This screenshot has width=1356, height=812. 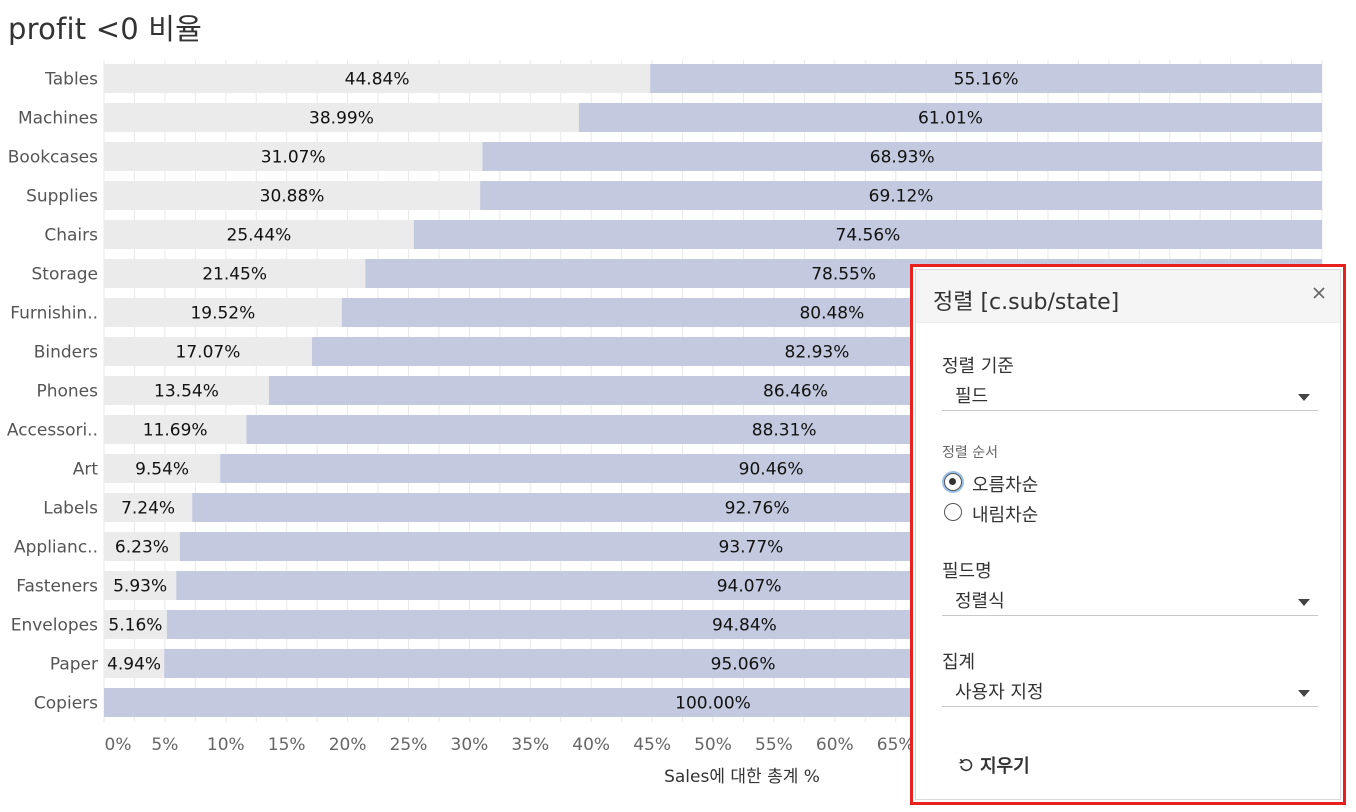 I want to click on x-tick-label: 50%, so click(x=713, y=745).